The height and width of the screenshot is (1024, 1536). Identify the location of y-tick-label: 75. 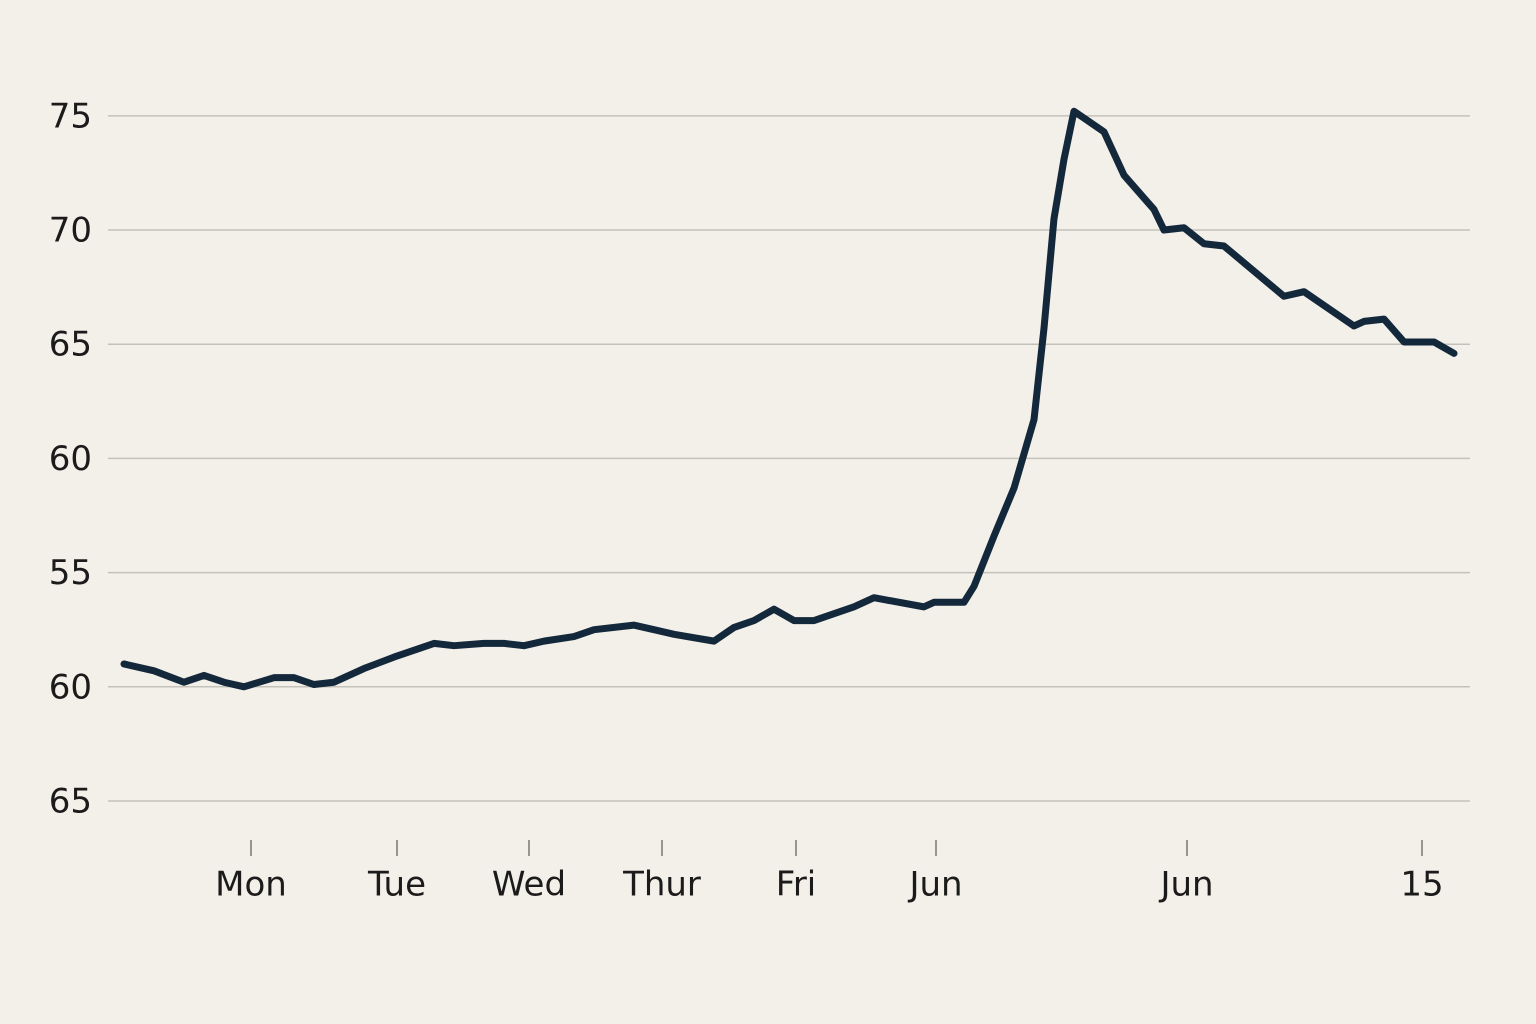
(70, 116).